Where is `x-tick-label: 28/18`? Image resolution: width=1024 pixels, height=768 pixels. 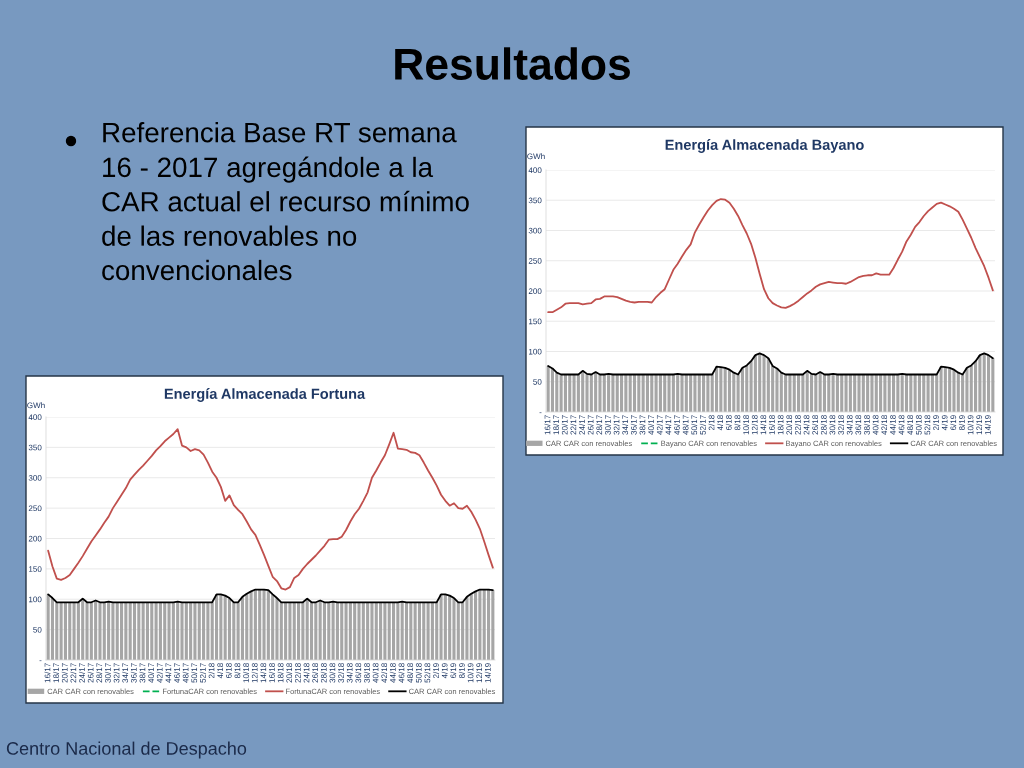
x-tick-label: 28/18 is located at coordinates (323, 673).